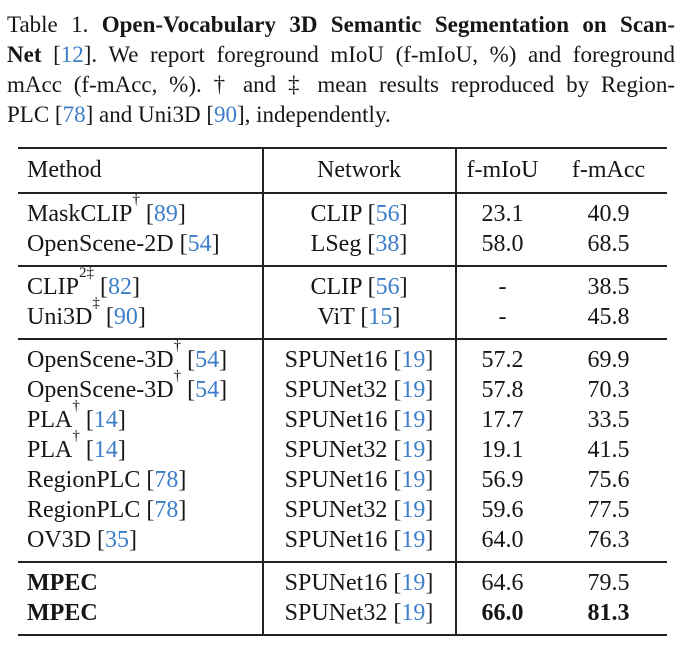 Image resolution: width=680 pixels, height=645 pixels. I want to click on table-row: MaskCLIP† [89] CLIP [56] 23.1 40.9, so click(342, 211).